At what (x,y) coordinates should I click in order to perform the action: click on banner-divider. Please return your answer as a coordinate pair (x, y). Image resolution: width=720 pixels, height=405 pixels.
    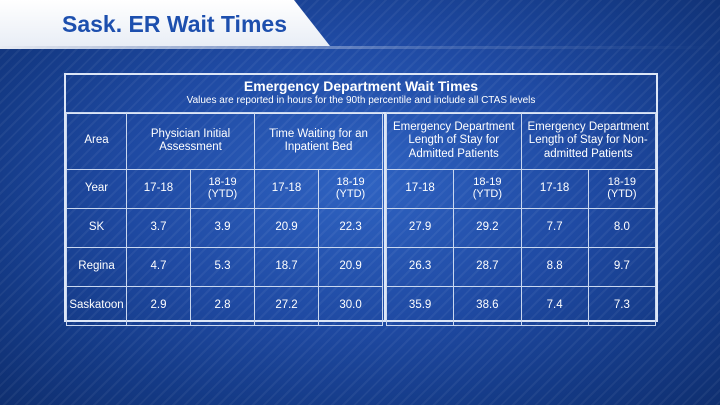
    Looking at the image, I should click on (360, 47).